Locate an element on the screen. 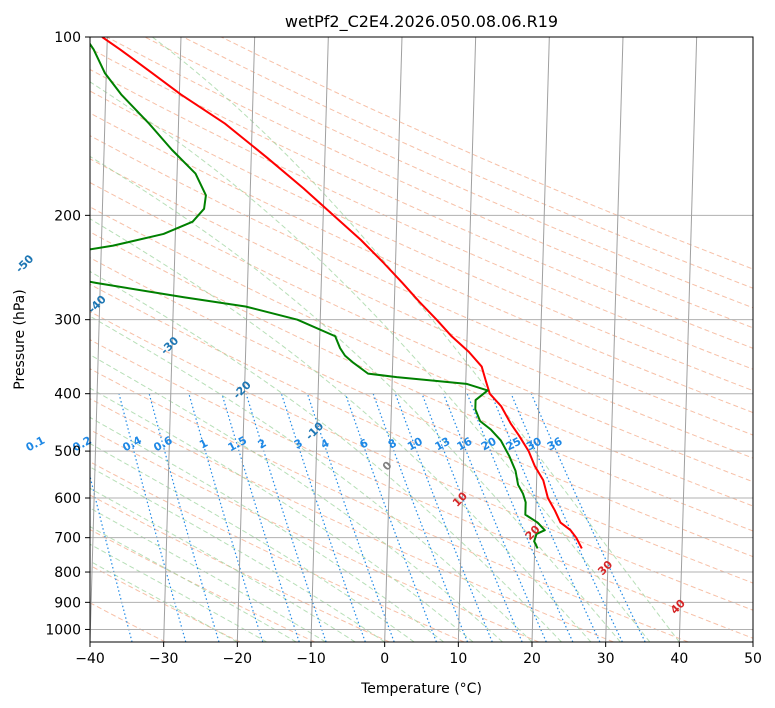 This screenshot has height=708, width=775. mixing-ratio-label: 30 is located at coordinates (534, 444).